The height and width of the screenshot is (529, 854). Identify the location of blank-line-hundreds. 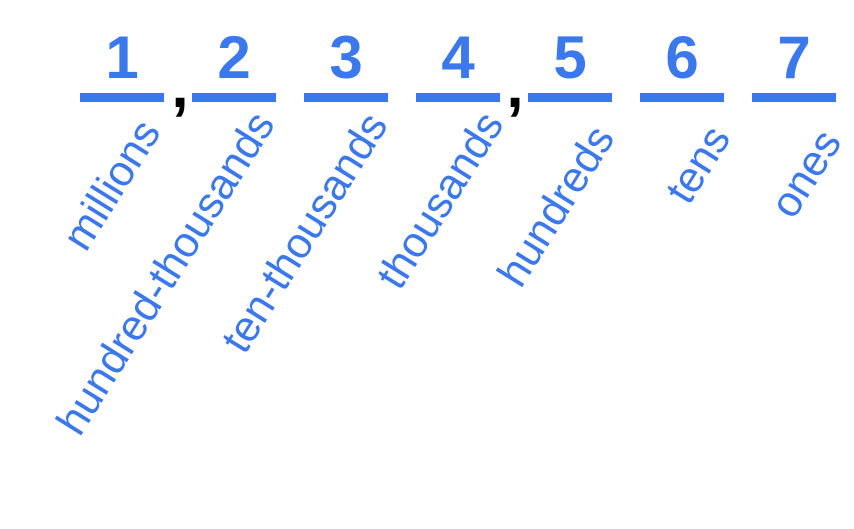
(570, 97).